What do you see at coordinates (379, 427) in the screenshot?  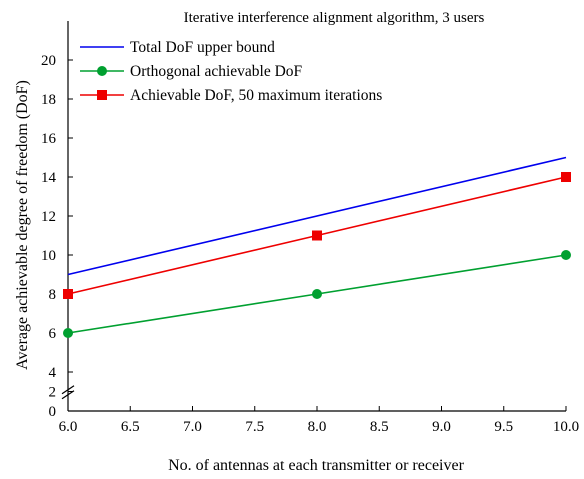 I see `x-tick-label: 8.5` at bounding box center [379, 427].